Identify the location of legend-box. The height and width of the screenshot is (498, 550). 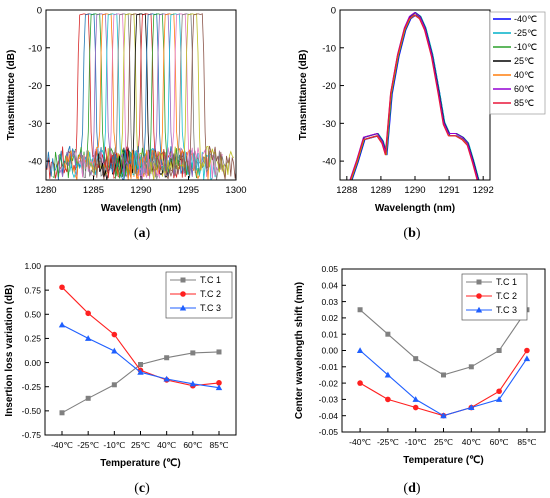
(199, 295).